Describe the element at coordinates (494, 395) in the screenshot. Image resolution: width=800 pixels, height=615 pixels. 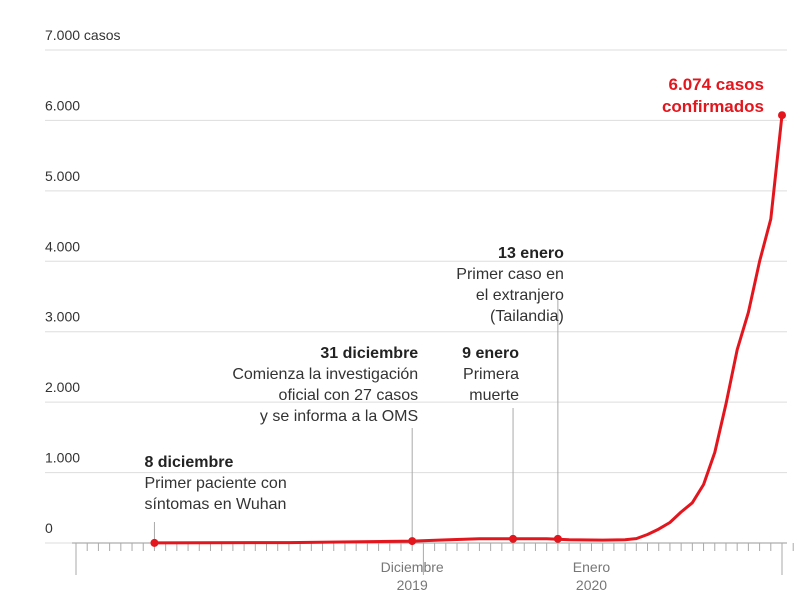
I see `annotation-text: muerte` at that location.